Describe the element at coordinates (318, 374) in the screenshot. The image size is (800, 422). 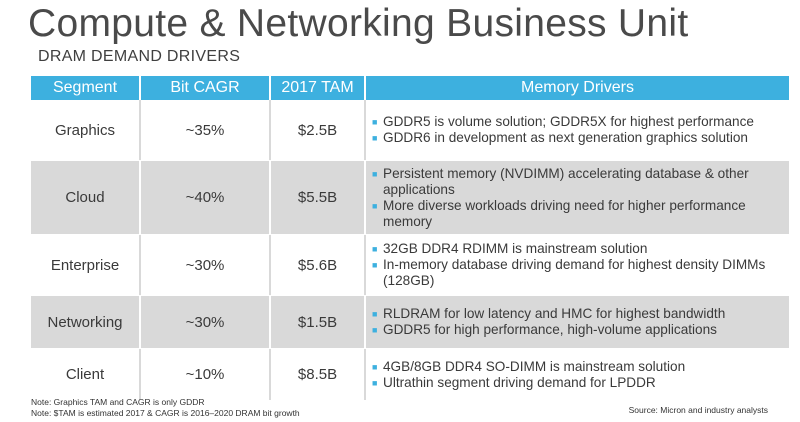
I see `tam-cell: $8.5B` at that location.